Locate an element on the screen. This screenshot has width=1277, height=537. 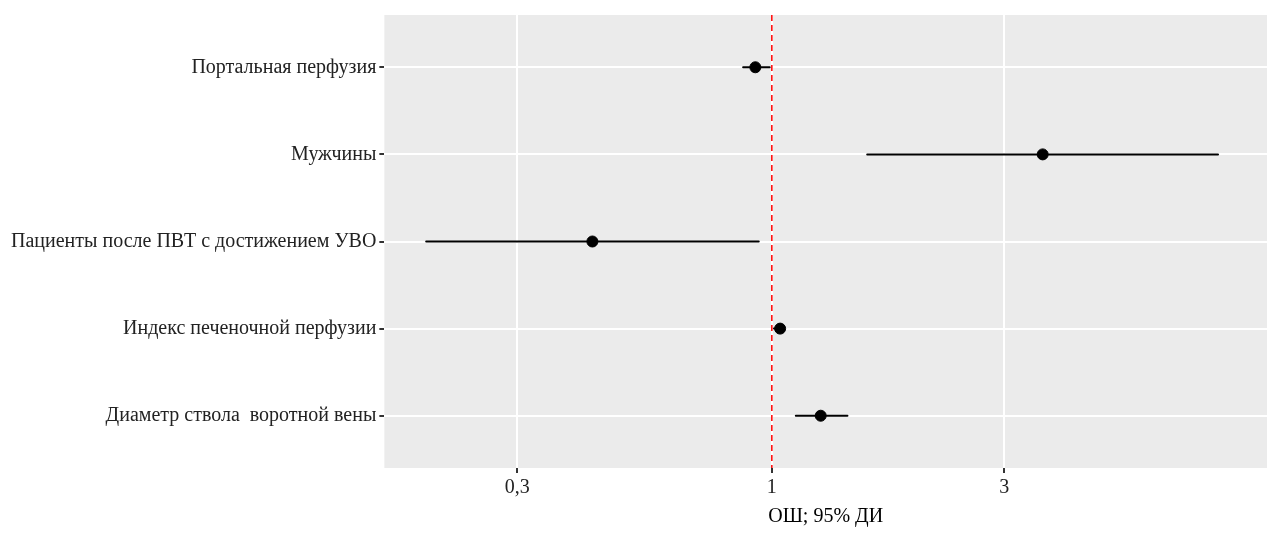
x-axis-title: ОШ; 95% ДИ is located at coordinates (826, 516).